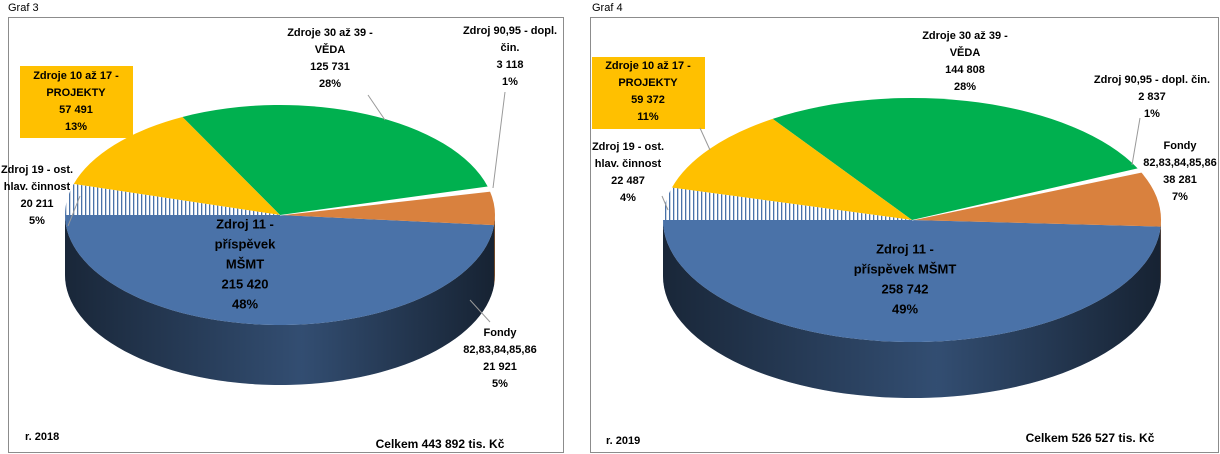  Describe the element at coordinates (905, 268) in the screenshot. I see `slice-label: příspěvek MŠMT` at that location.